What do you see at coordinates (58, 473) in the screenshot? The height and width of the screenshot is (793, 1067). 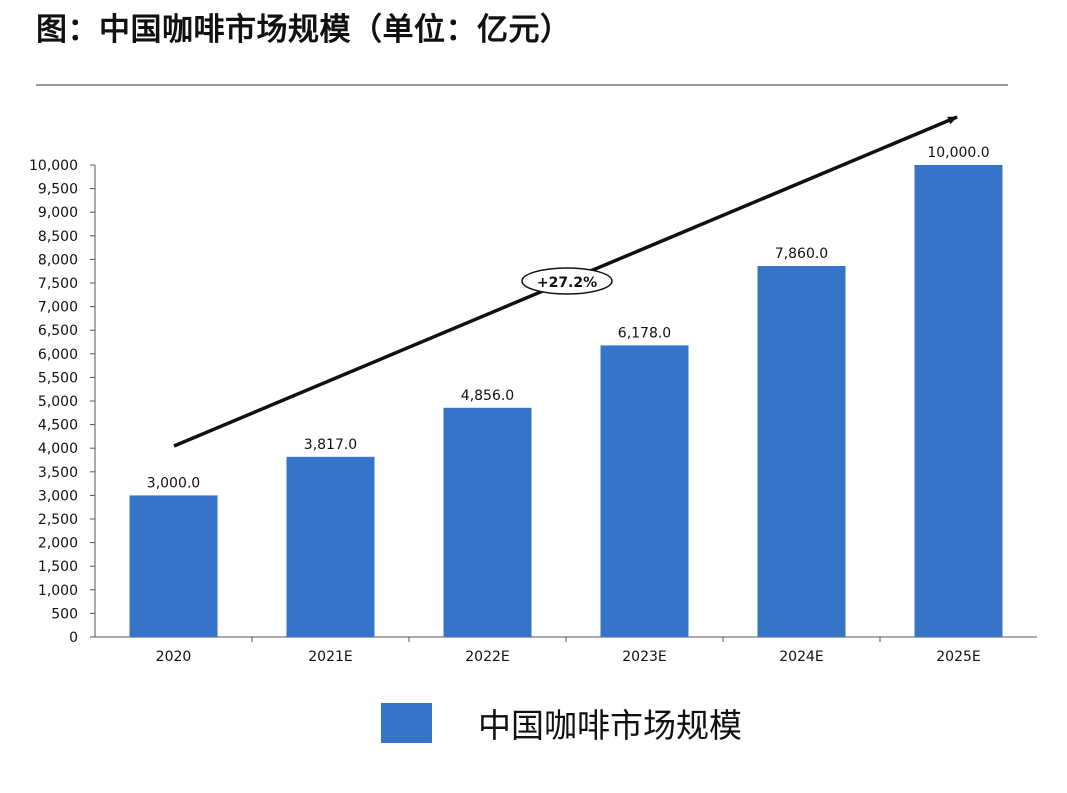 I see `y-tick-label: 3,500` at bounding box center [58, 473].